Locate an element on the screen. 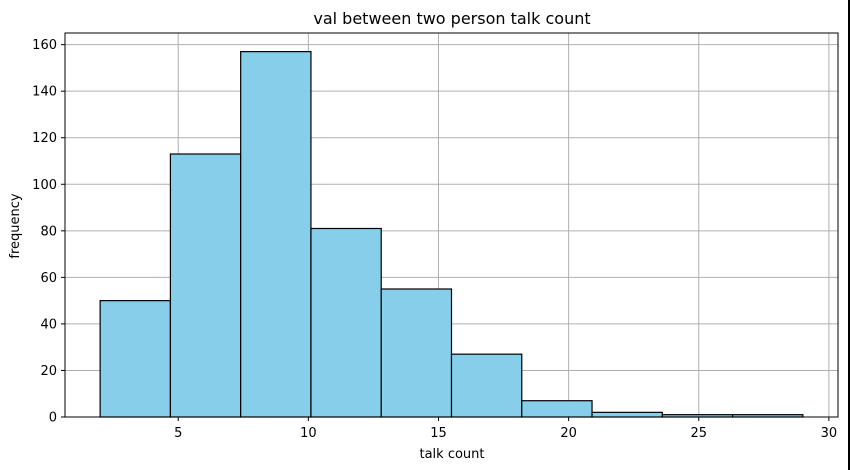  x-axis-label: talk count is located at coordinates (451, 454).